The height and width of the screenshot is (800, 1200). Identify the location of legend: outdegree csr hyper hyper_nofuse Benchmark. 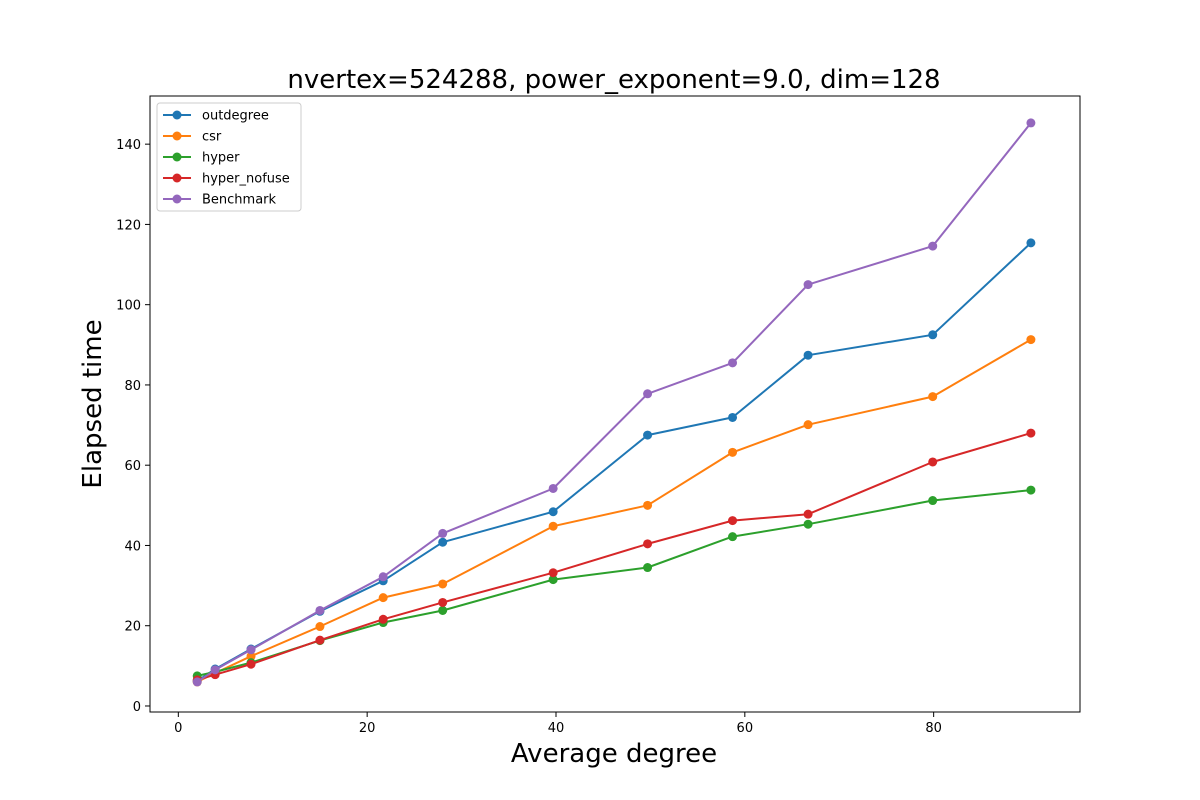
(229, 157).